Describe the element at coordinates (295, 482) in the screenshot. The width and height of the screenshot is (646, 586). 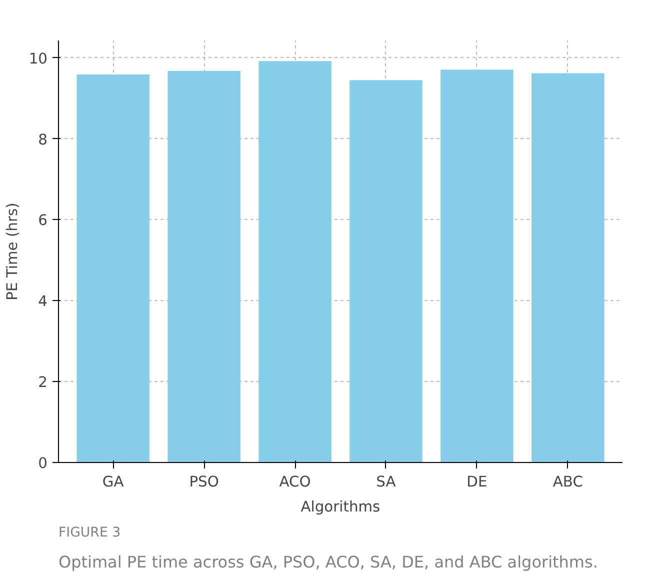
I see `x-tick-label: ACO` at that location.